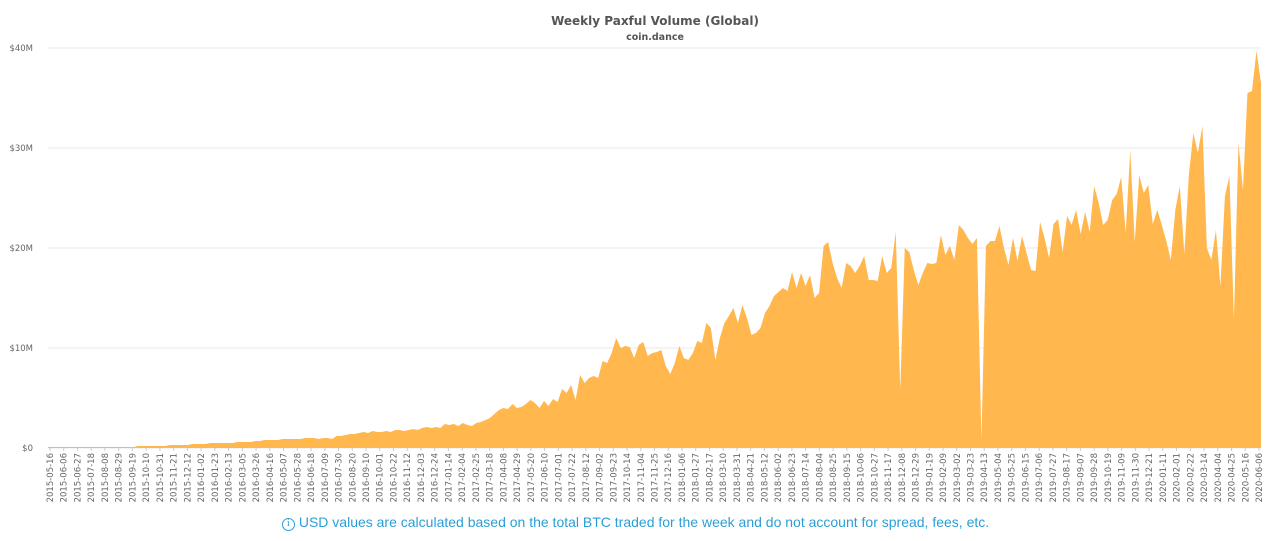  I want to click on x-tick-label: 2019-07-06, so click(1040, 477).